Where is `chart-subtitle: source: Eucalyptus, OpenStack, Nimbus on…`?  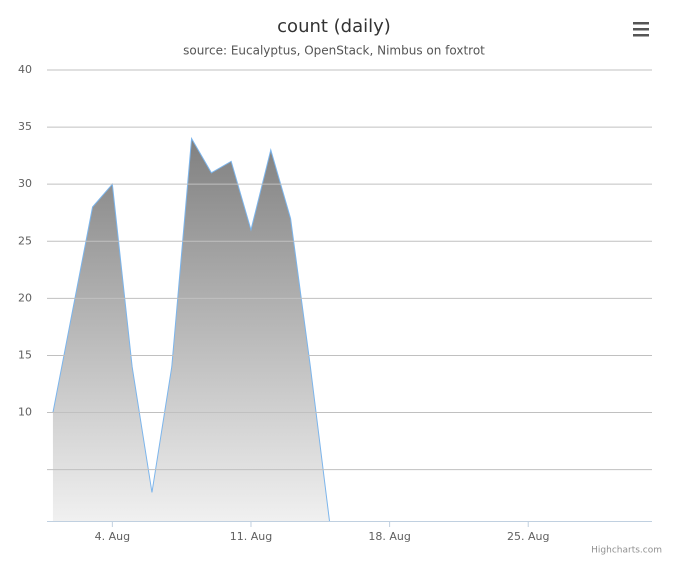 chart-subtitle: source: Eucalyptus, OpenStack, Nimbus on… is located at coordinates (334, 51).